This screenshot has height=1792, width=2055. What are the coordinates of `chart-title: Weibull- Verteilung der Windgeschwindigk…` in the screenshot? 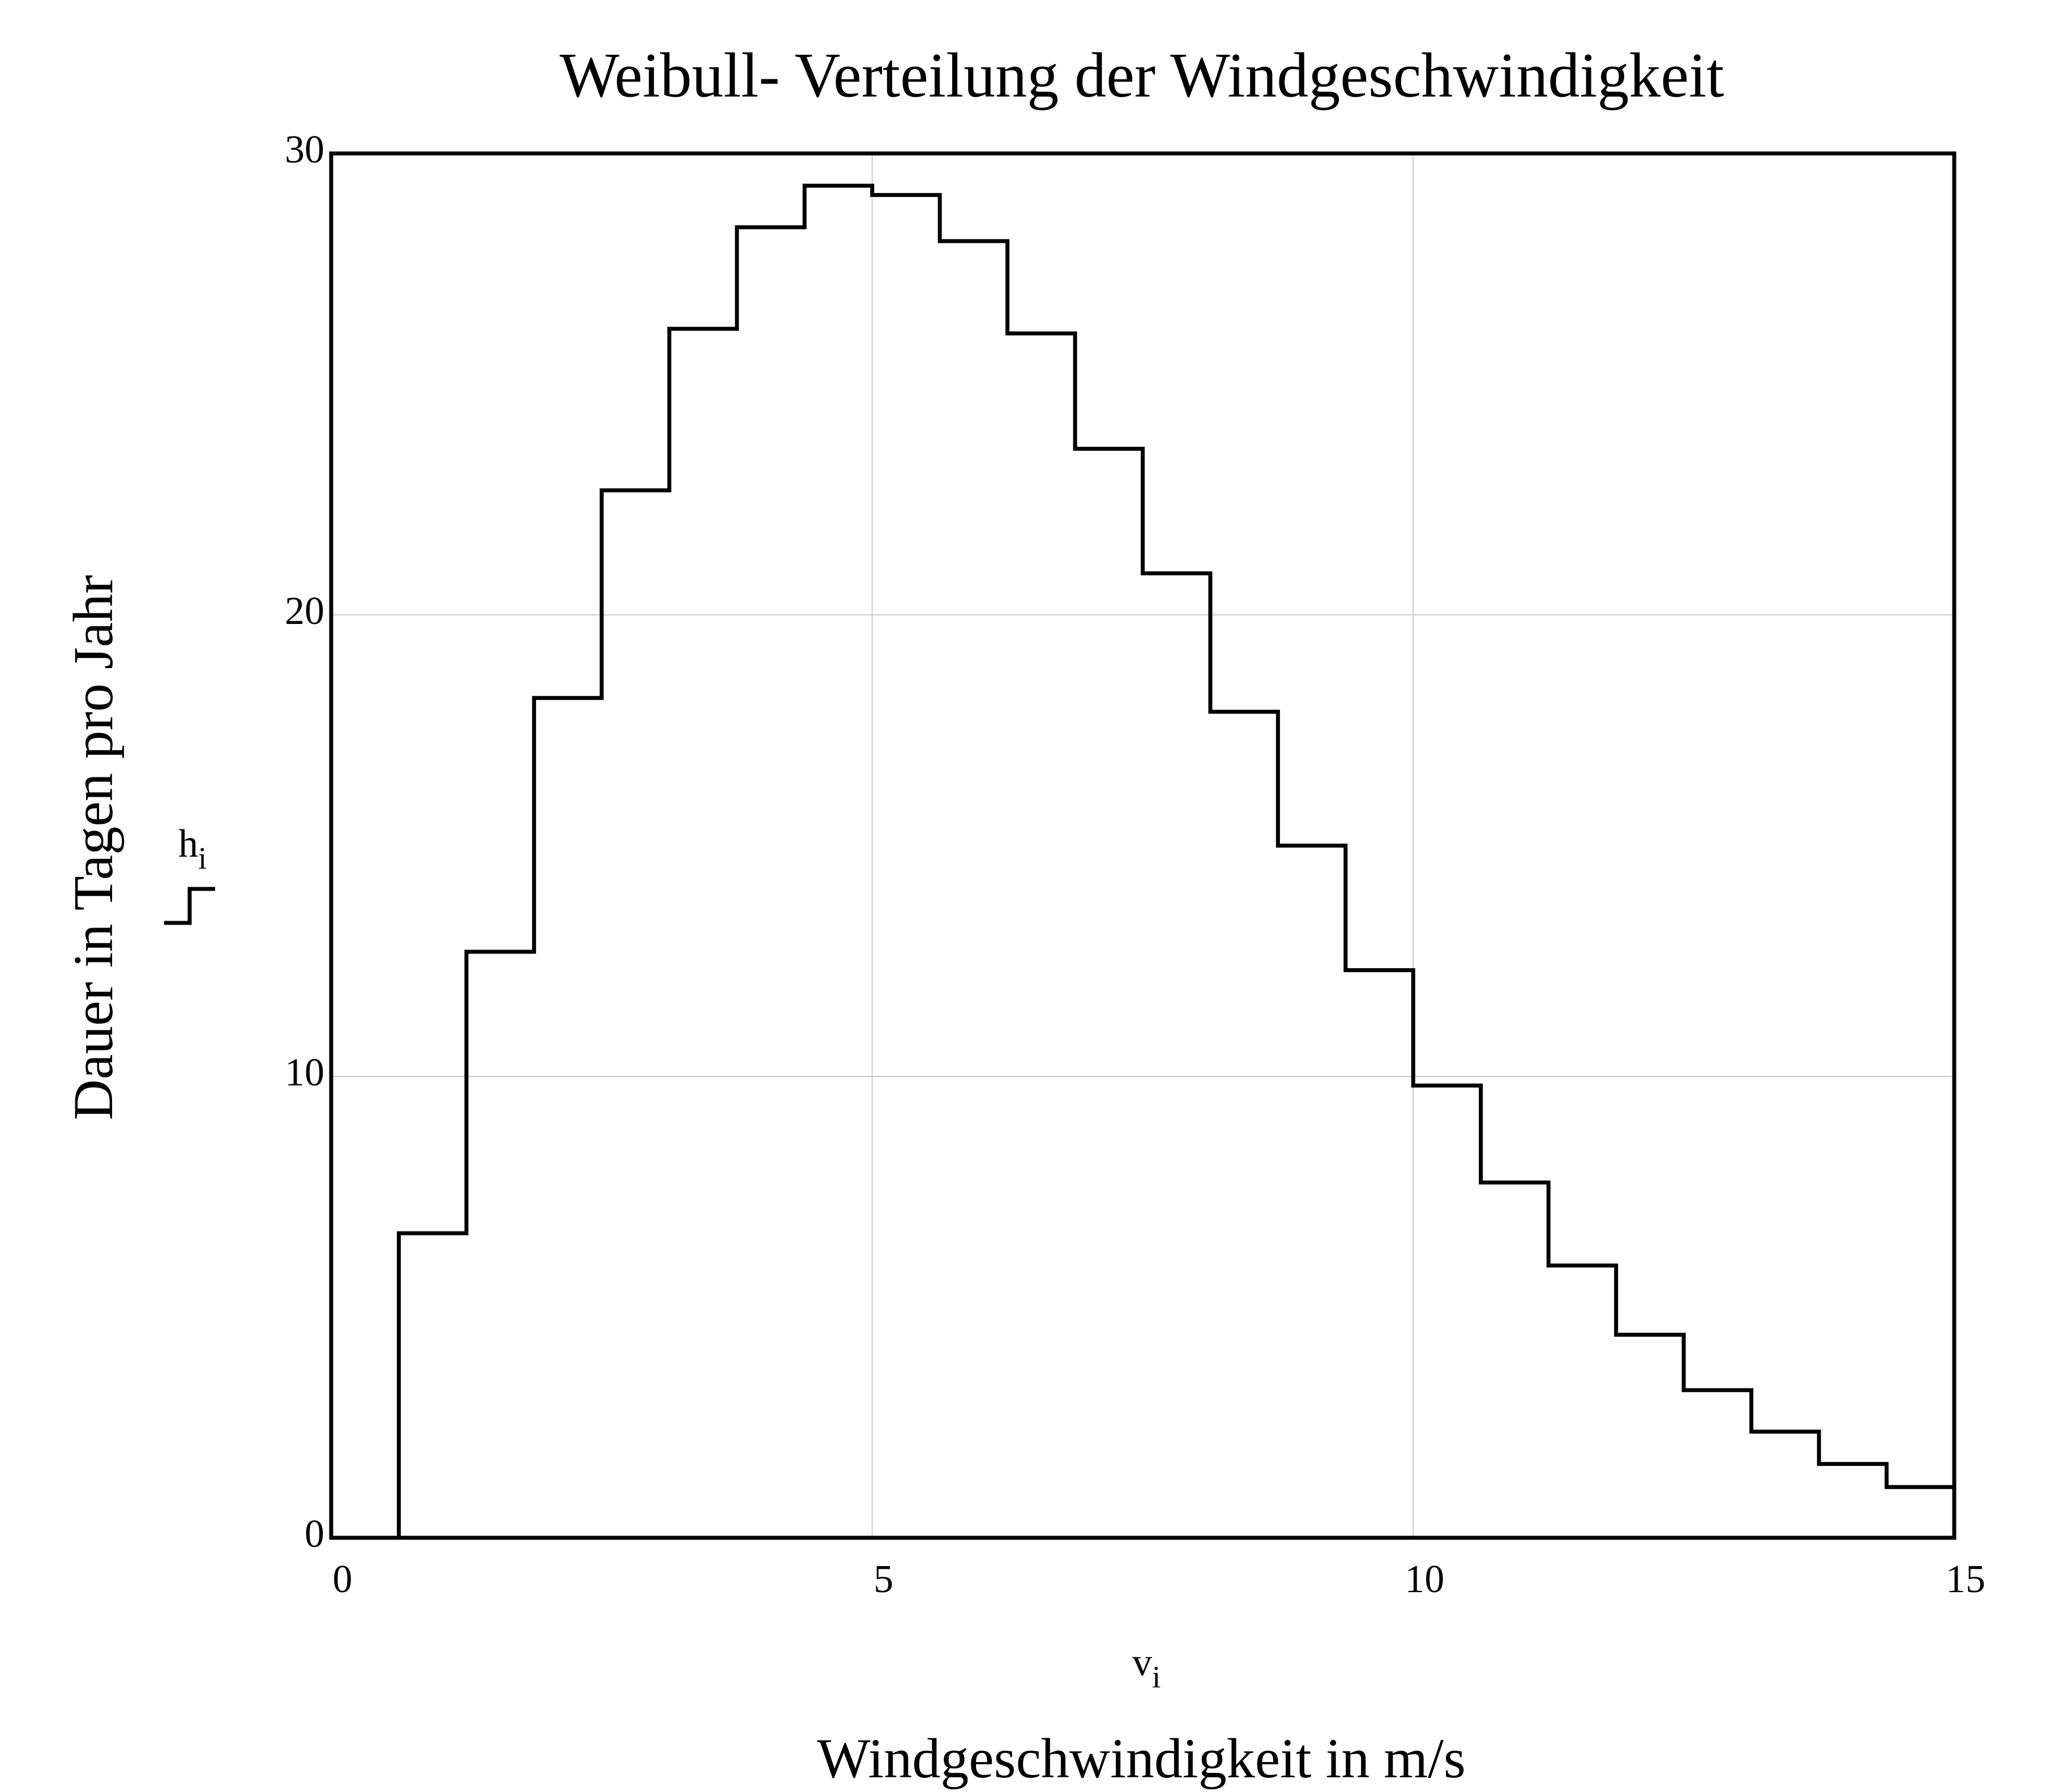 It's located at (1141, 76).